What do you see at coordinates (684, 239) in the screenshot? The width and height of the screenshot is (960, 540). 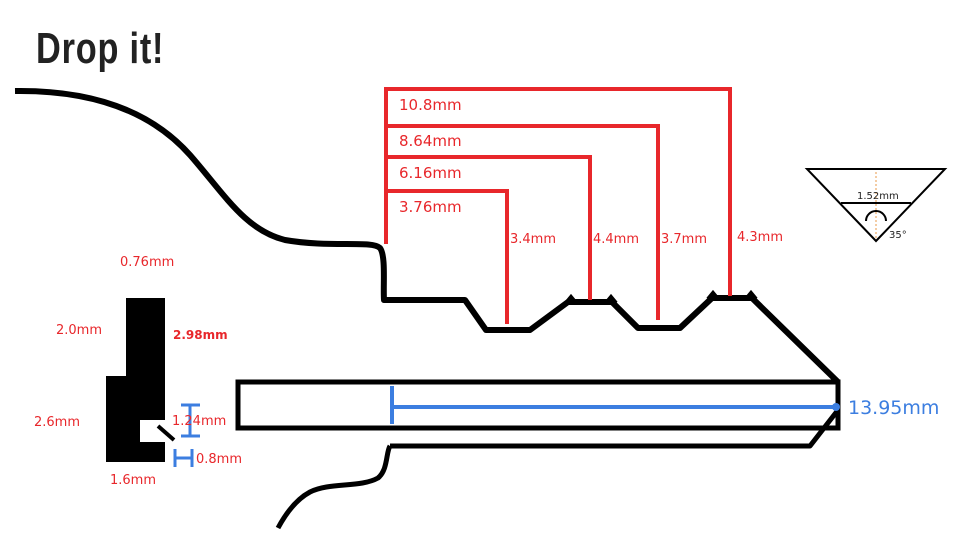 I see `spacing-label: 3.7mm` at bounding box center [684, 239].